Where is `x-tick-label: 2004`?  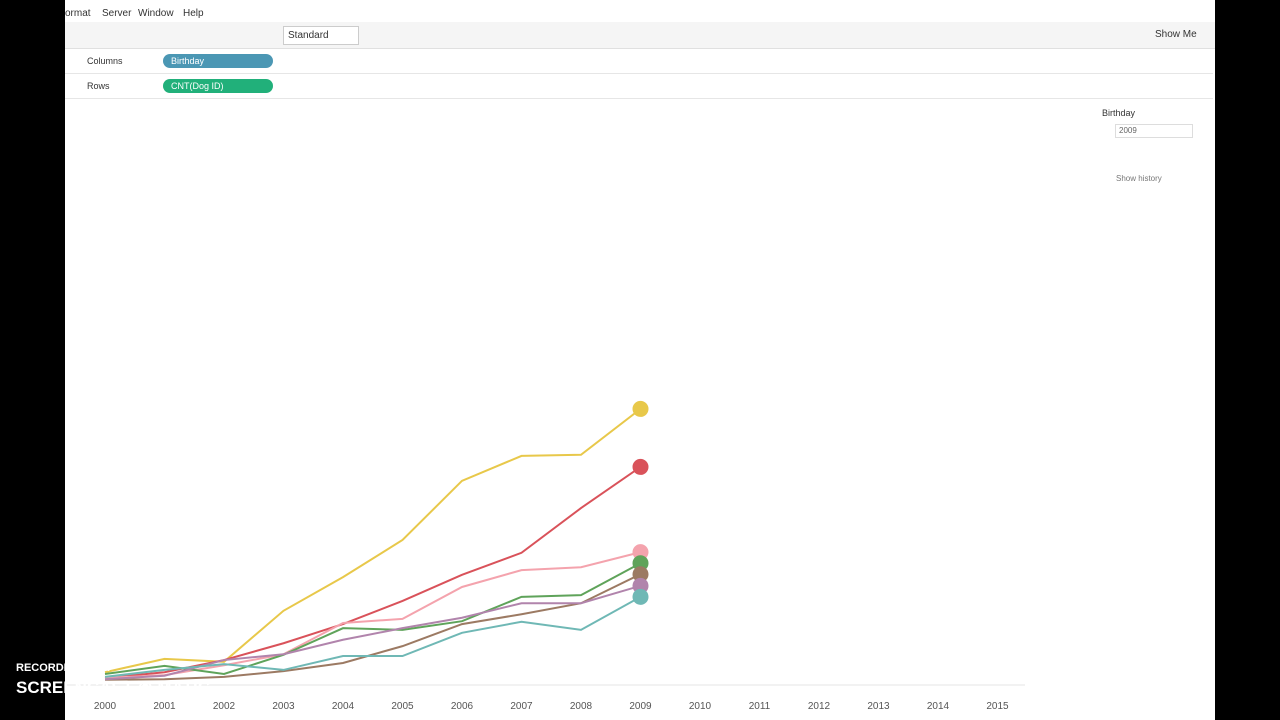
x-tick-label: 2004 is located at coordinates (343, 706).